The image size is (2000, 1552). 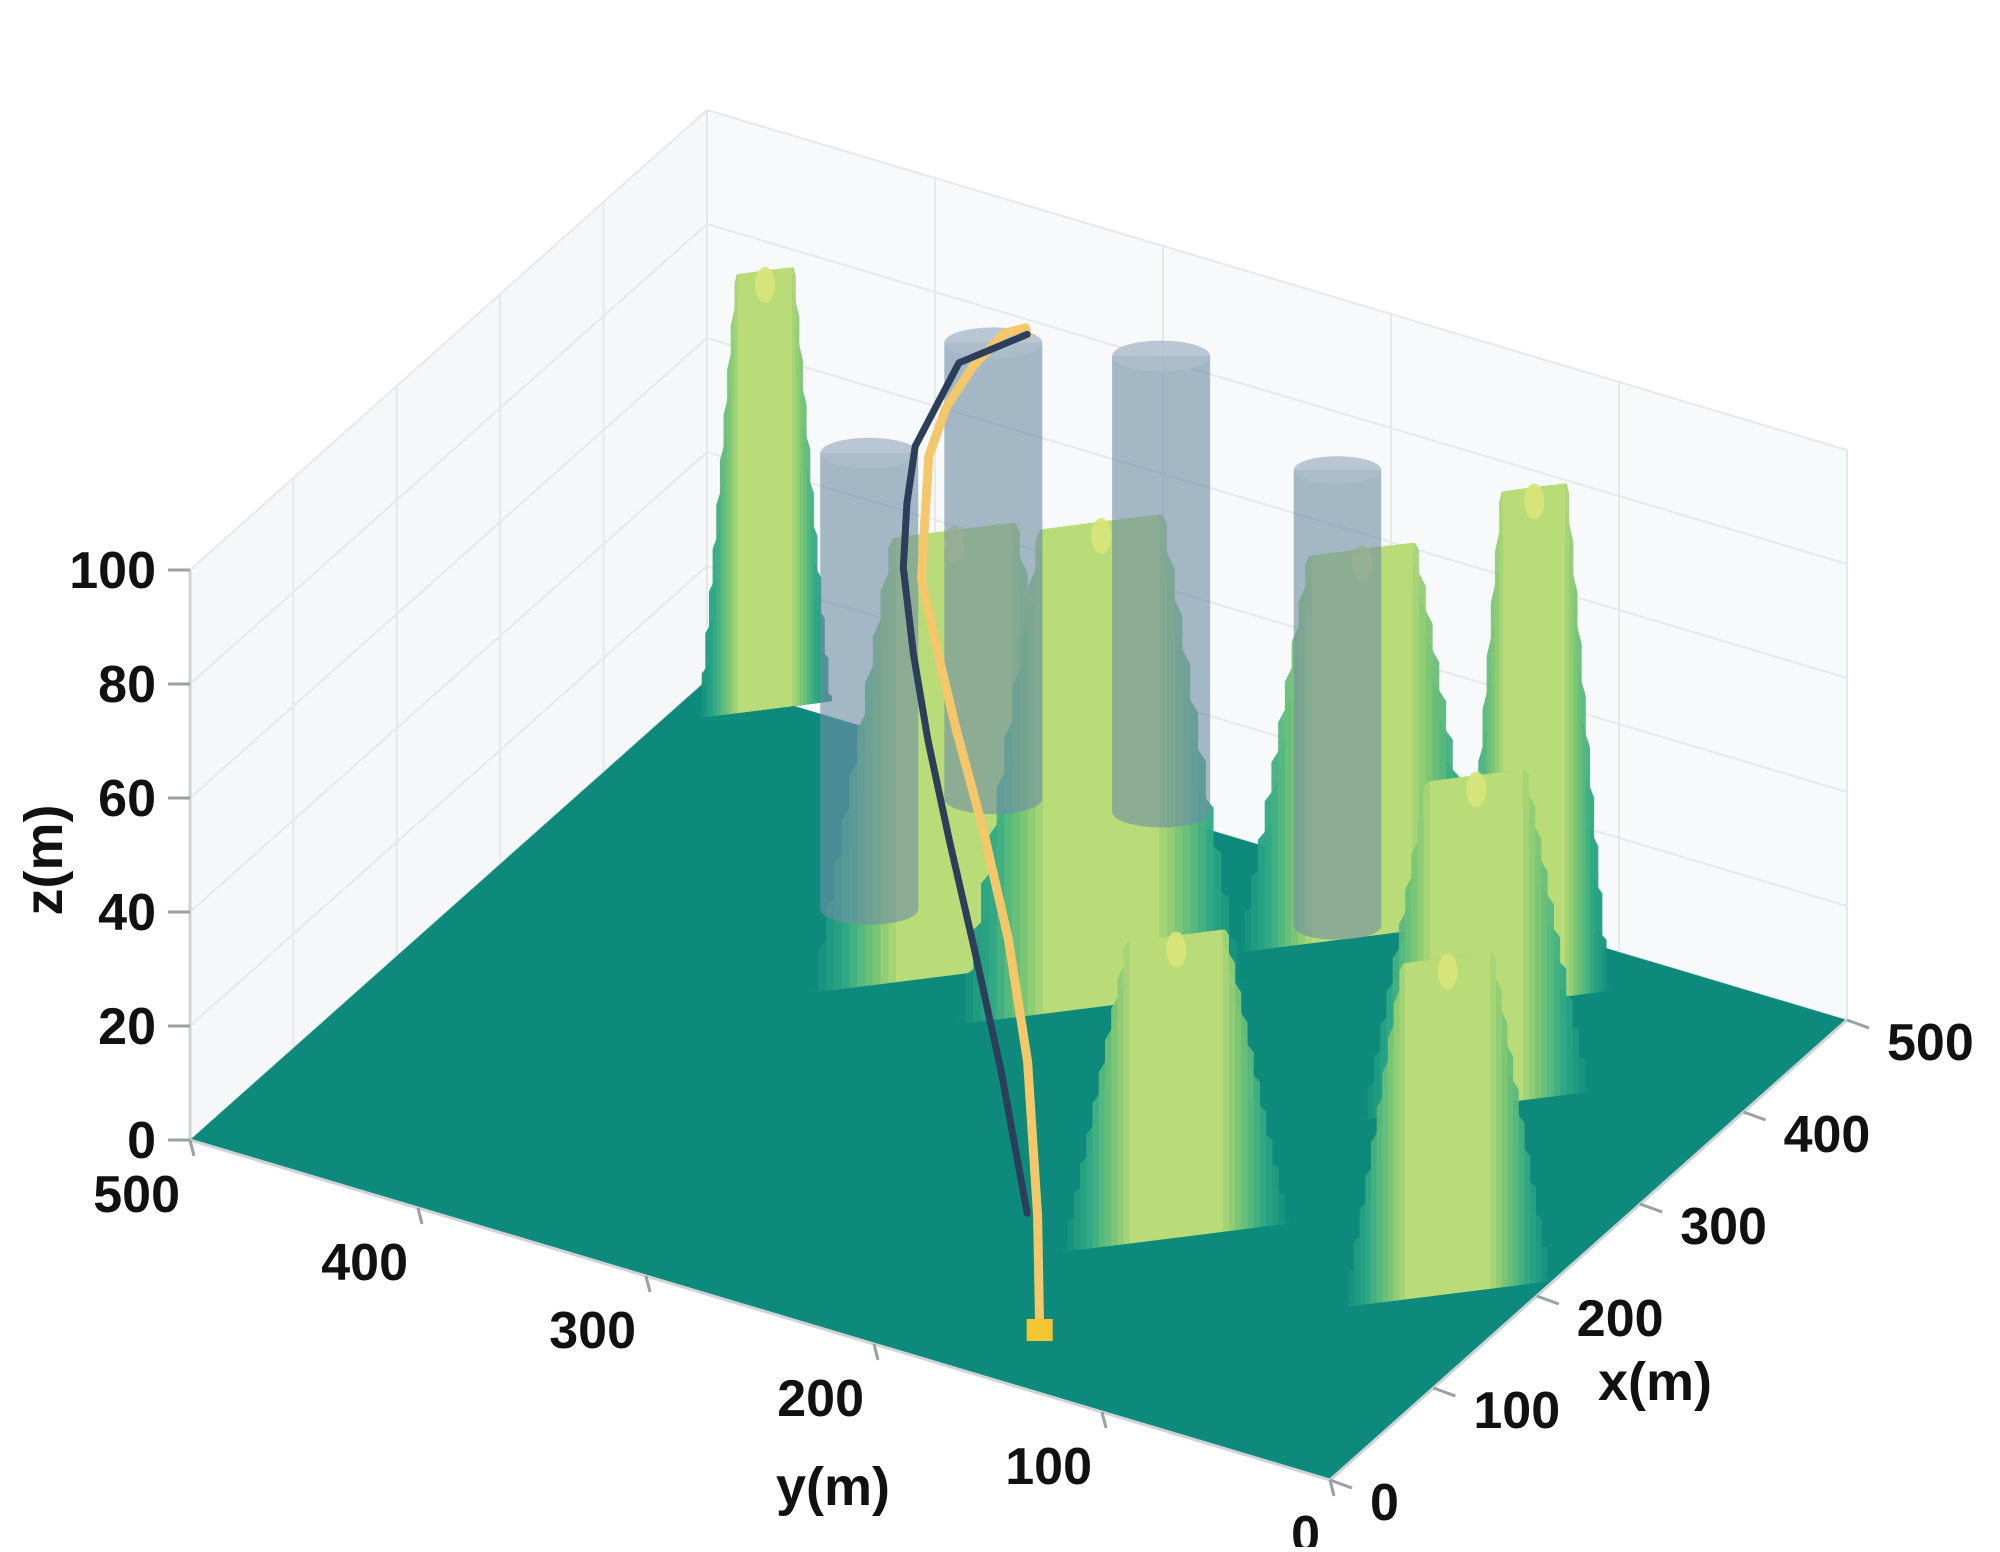 What do you see at coordinates (1588, 1250) in the screenshot?
I see `x-axis-line` at bounding box center [1588, 1250].